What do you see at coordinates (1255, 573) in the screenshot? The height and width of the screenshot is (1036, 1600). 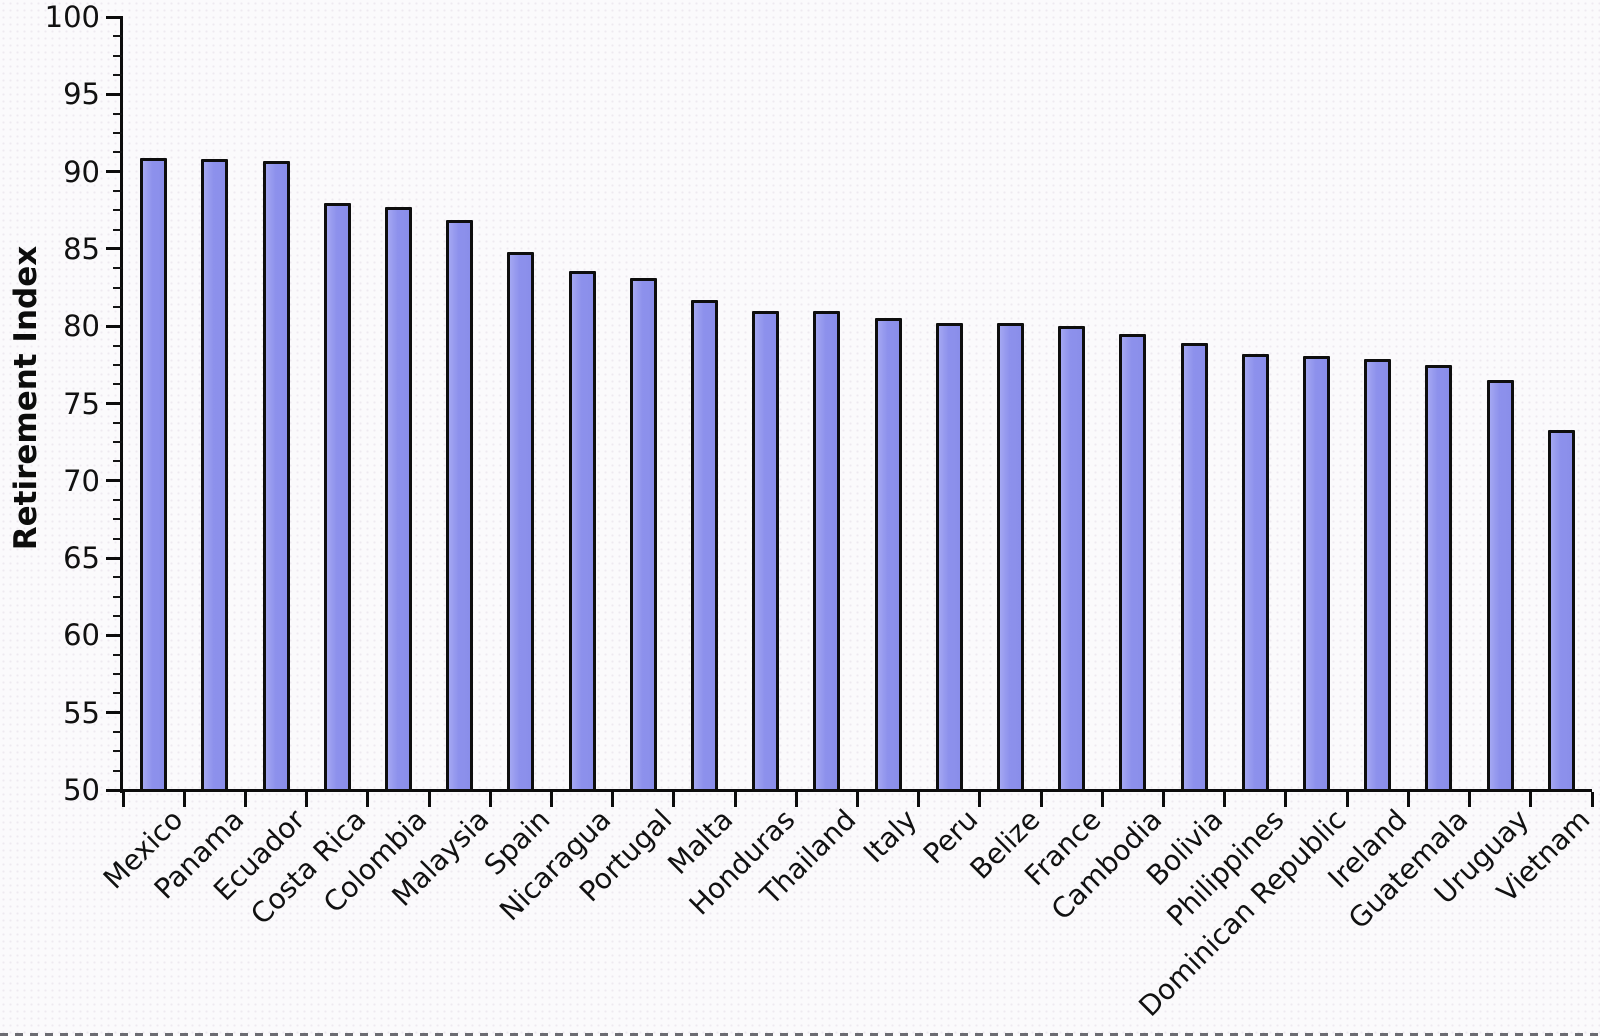 I see `bar-philippines` at bounding box center [1255, 573].